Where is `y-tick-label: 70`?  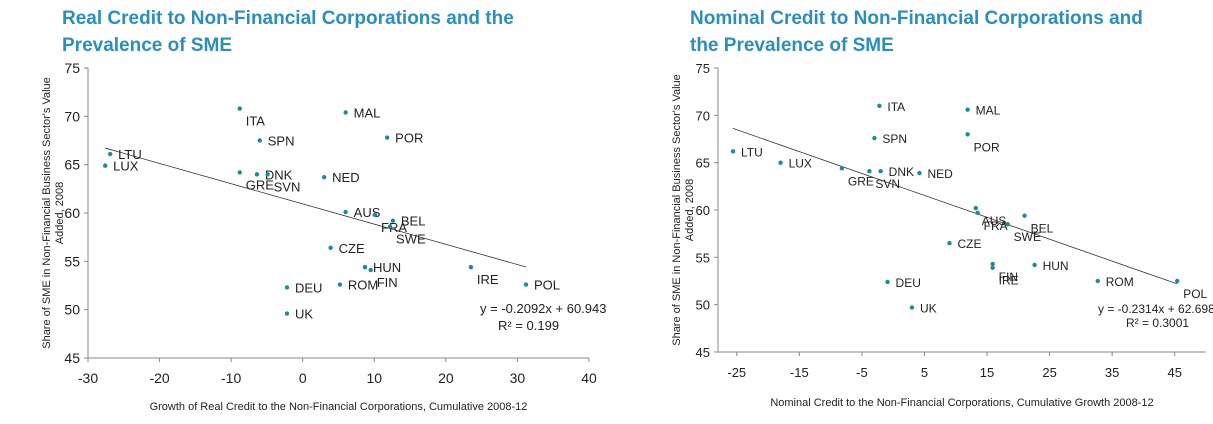
y-tick-label: 70 is located at coordinates (703, 115).